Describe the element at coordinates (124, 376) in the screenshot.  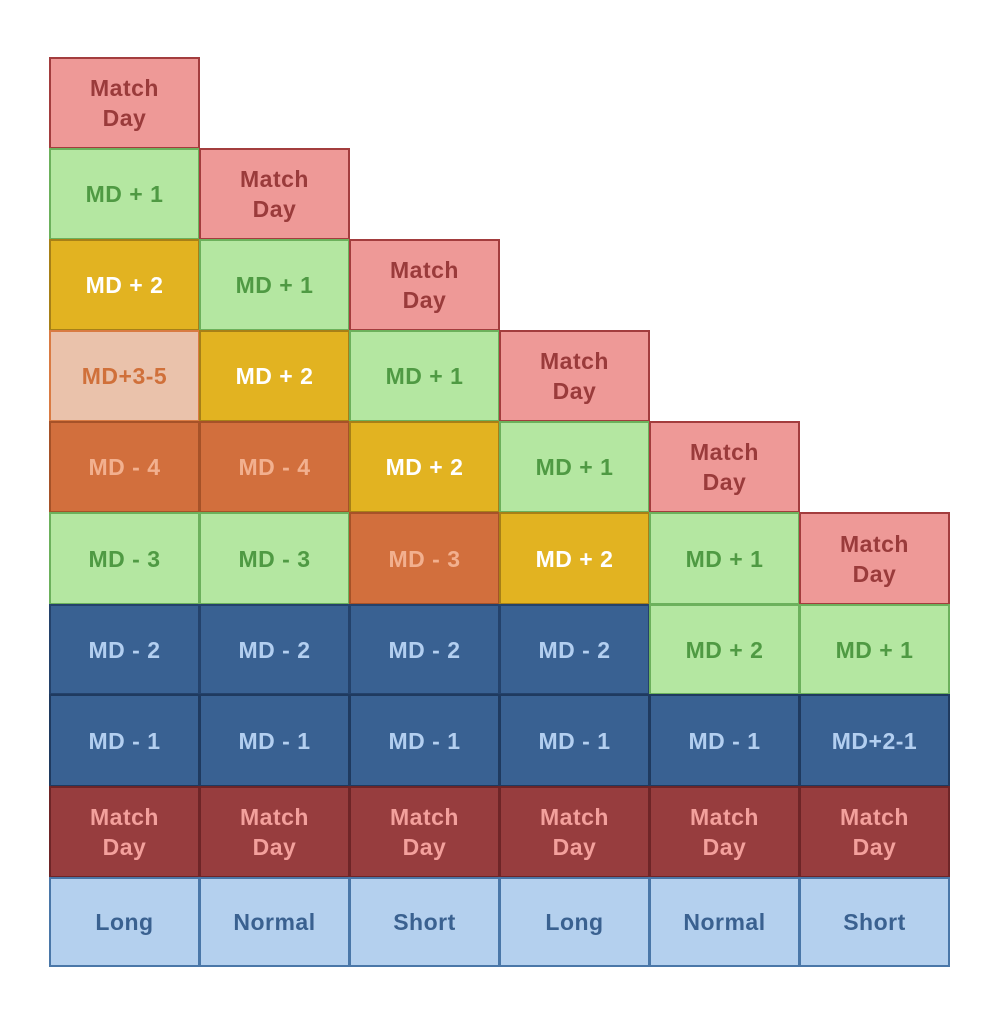
I see `session-cell: MD+3-5` at that location.